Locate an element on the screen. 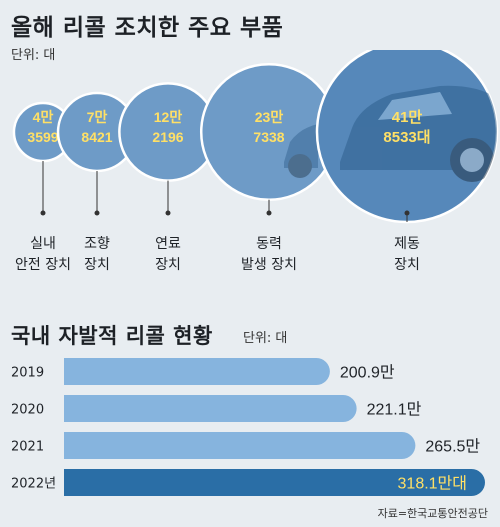  source-note: 자료=한국교통안전공단 is located at coordinates (432, 513).